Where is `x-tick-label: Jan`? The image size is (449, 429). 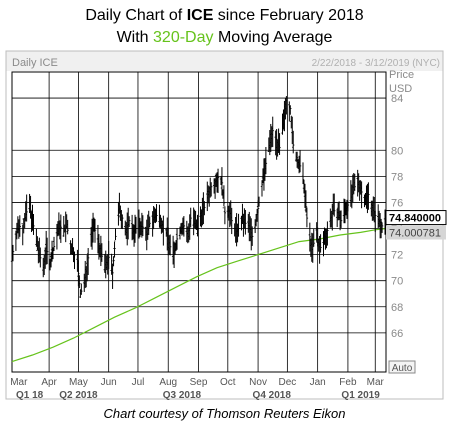 x-tick-label: Jan is located at coordinates (318, 382).